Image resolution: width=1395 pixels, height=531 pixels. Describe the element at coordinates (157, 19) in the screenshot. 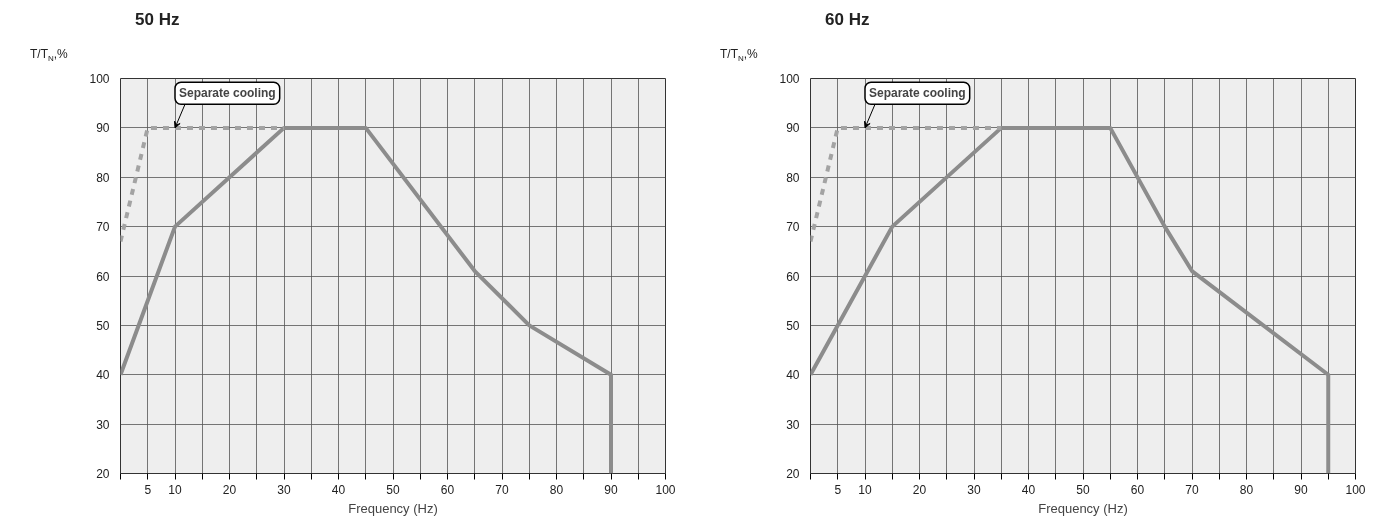

I see `chart-title: 50 Hz` at that location.